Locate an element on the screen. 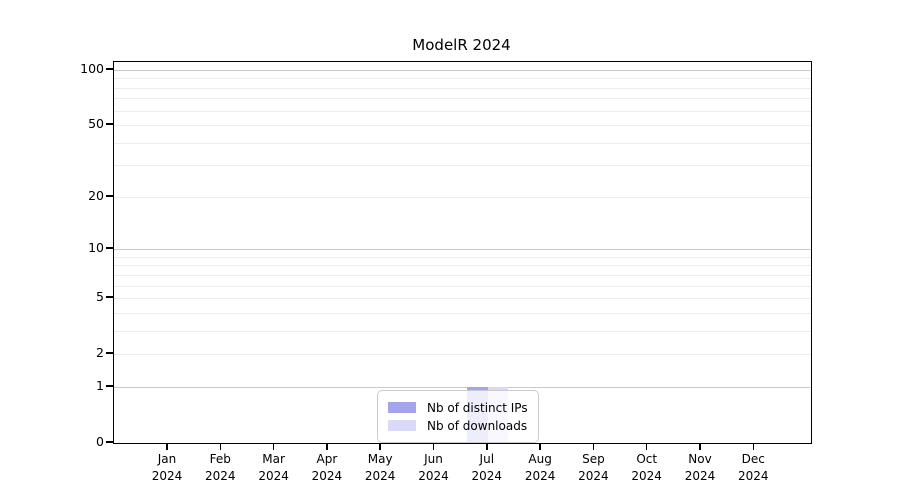 The image size is (900, 500). x-axis-tick-label: Aug 2024 is located at coordinates (540, 467).